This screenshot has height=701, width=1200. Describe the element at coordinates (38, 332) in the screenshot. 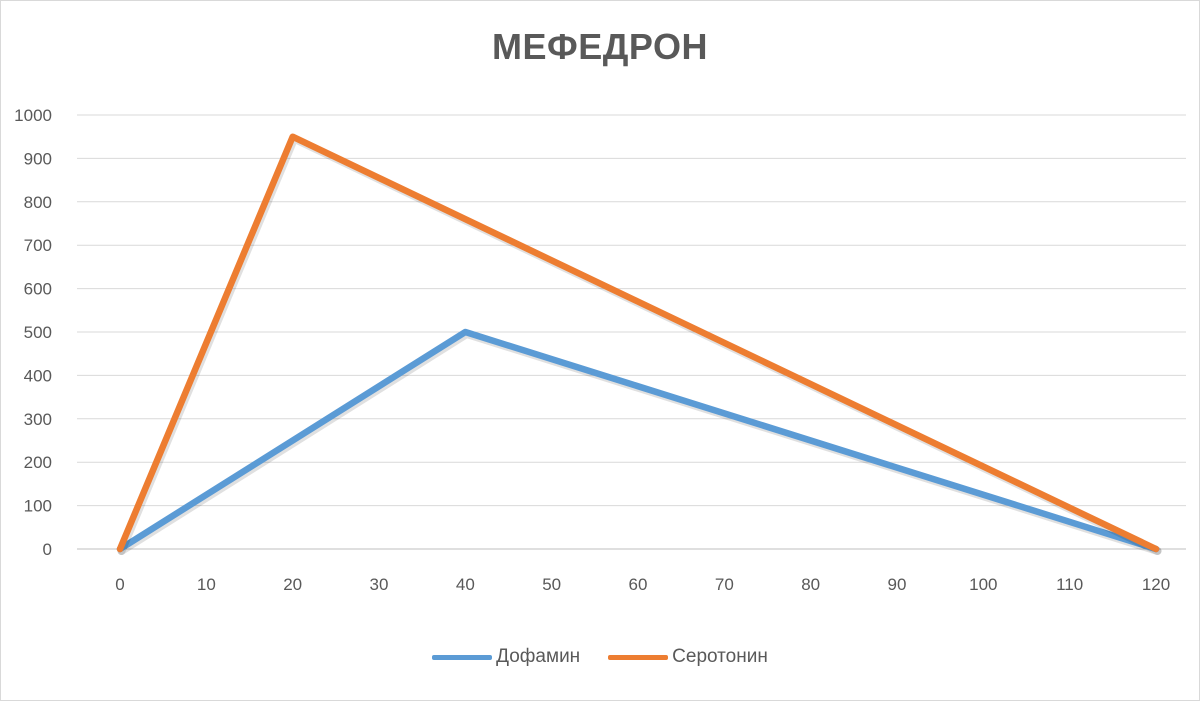

I see `y-tick-label-500: 500` at that location.